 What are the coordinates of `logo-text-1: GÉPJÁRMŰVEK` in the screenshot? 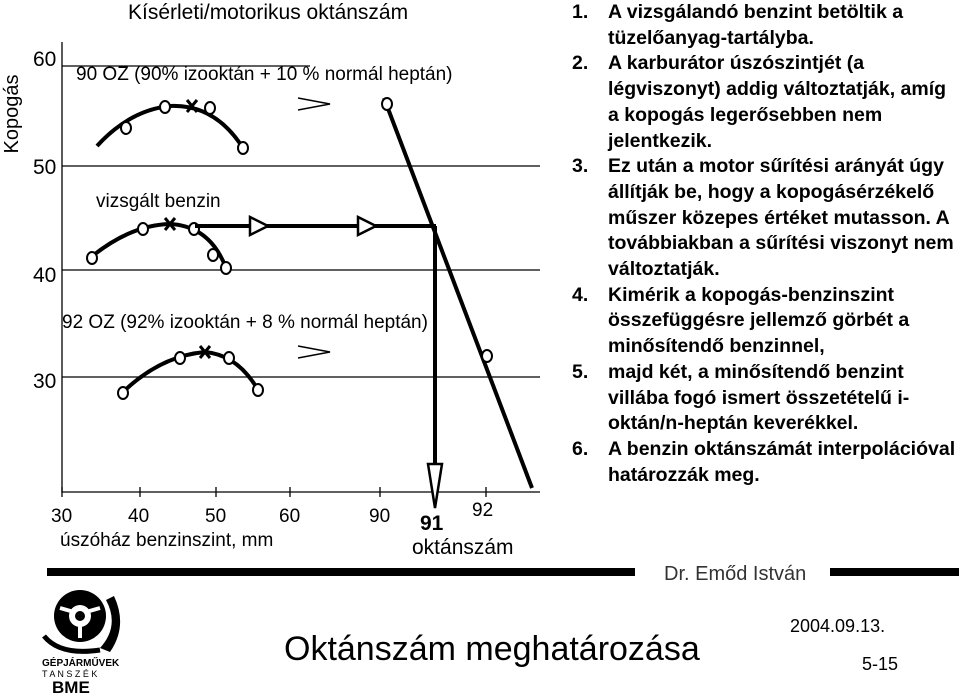 It's located at (81, 662).